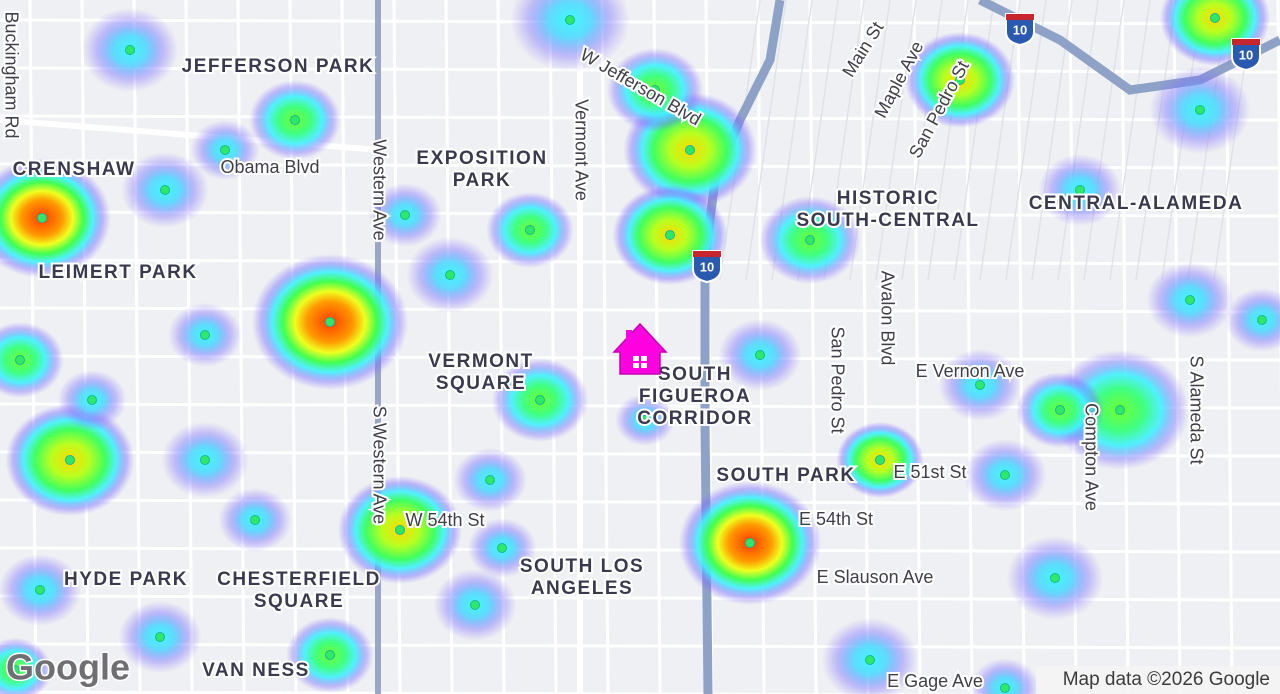 The width and height of the screenshot is (1280, 694). I want to click on neighborhood-label: PARK, so click(482, 180).